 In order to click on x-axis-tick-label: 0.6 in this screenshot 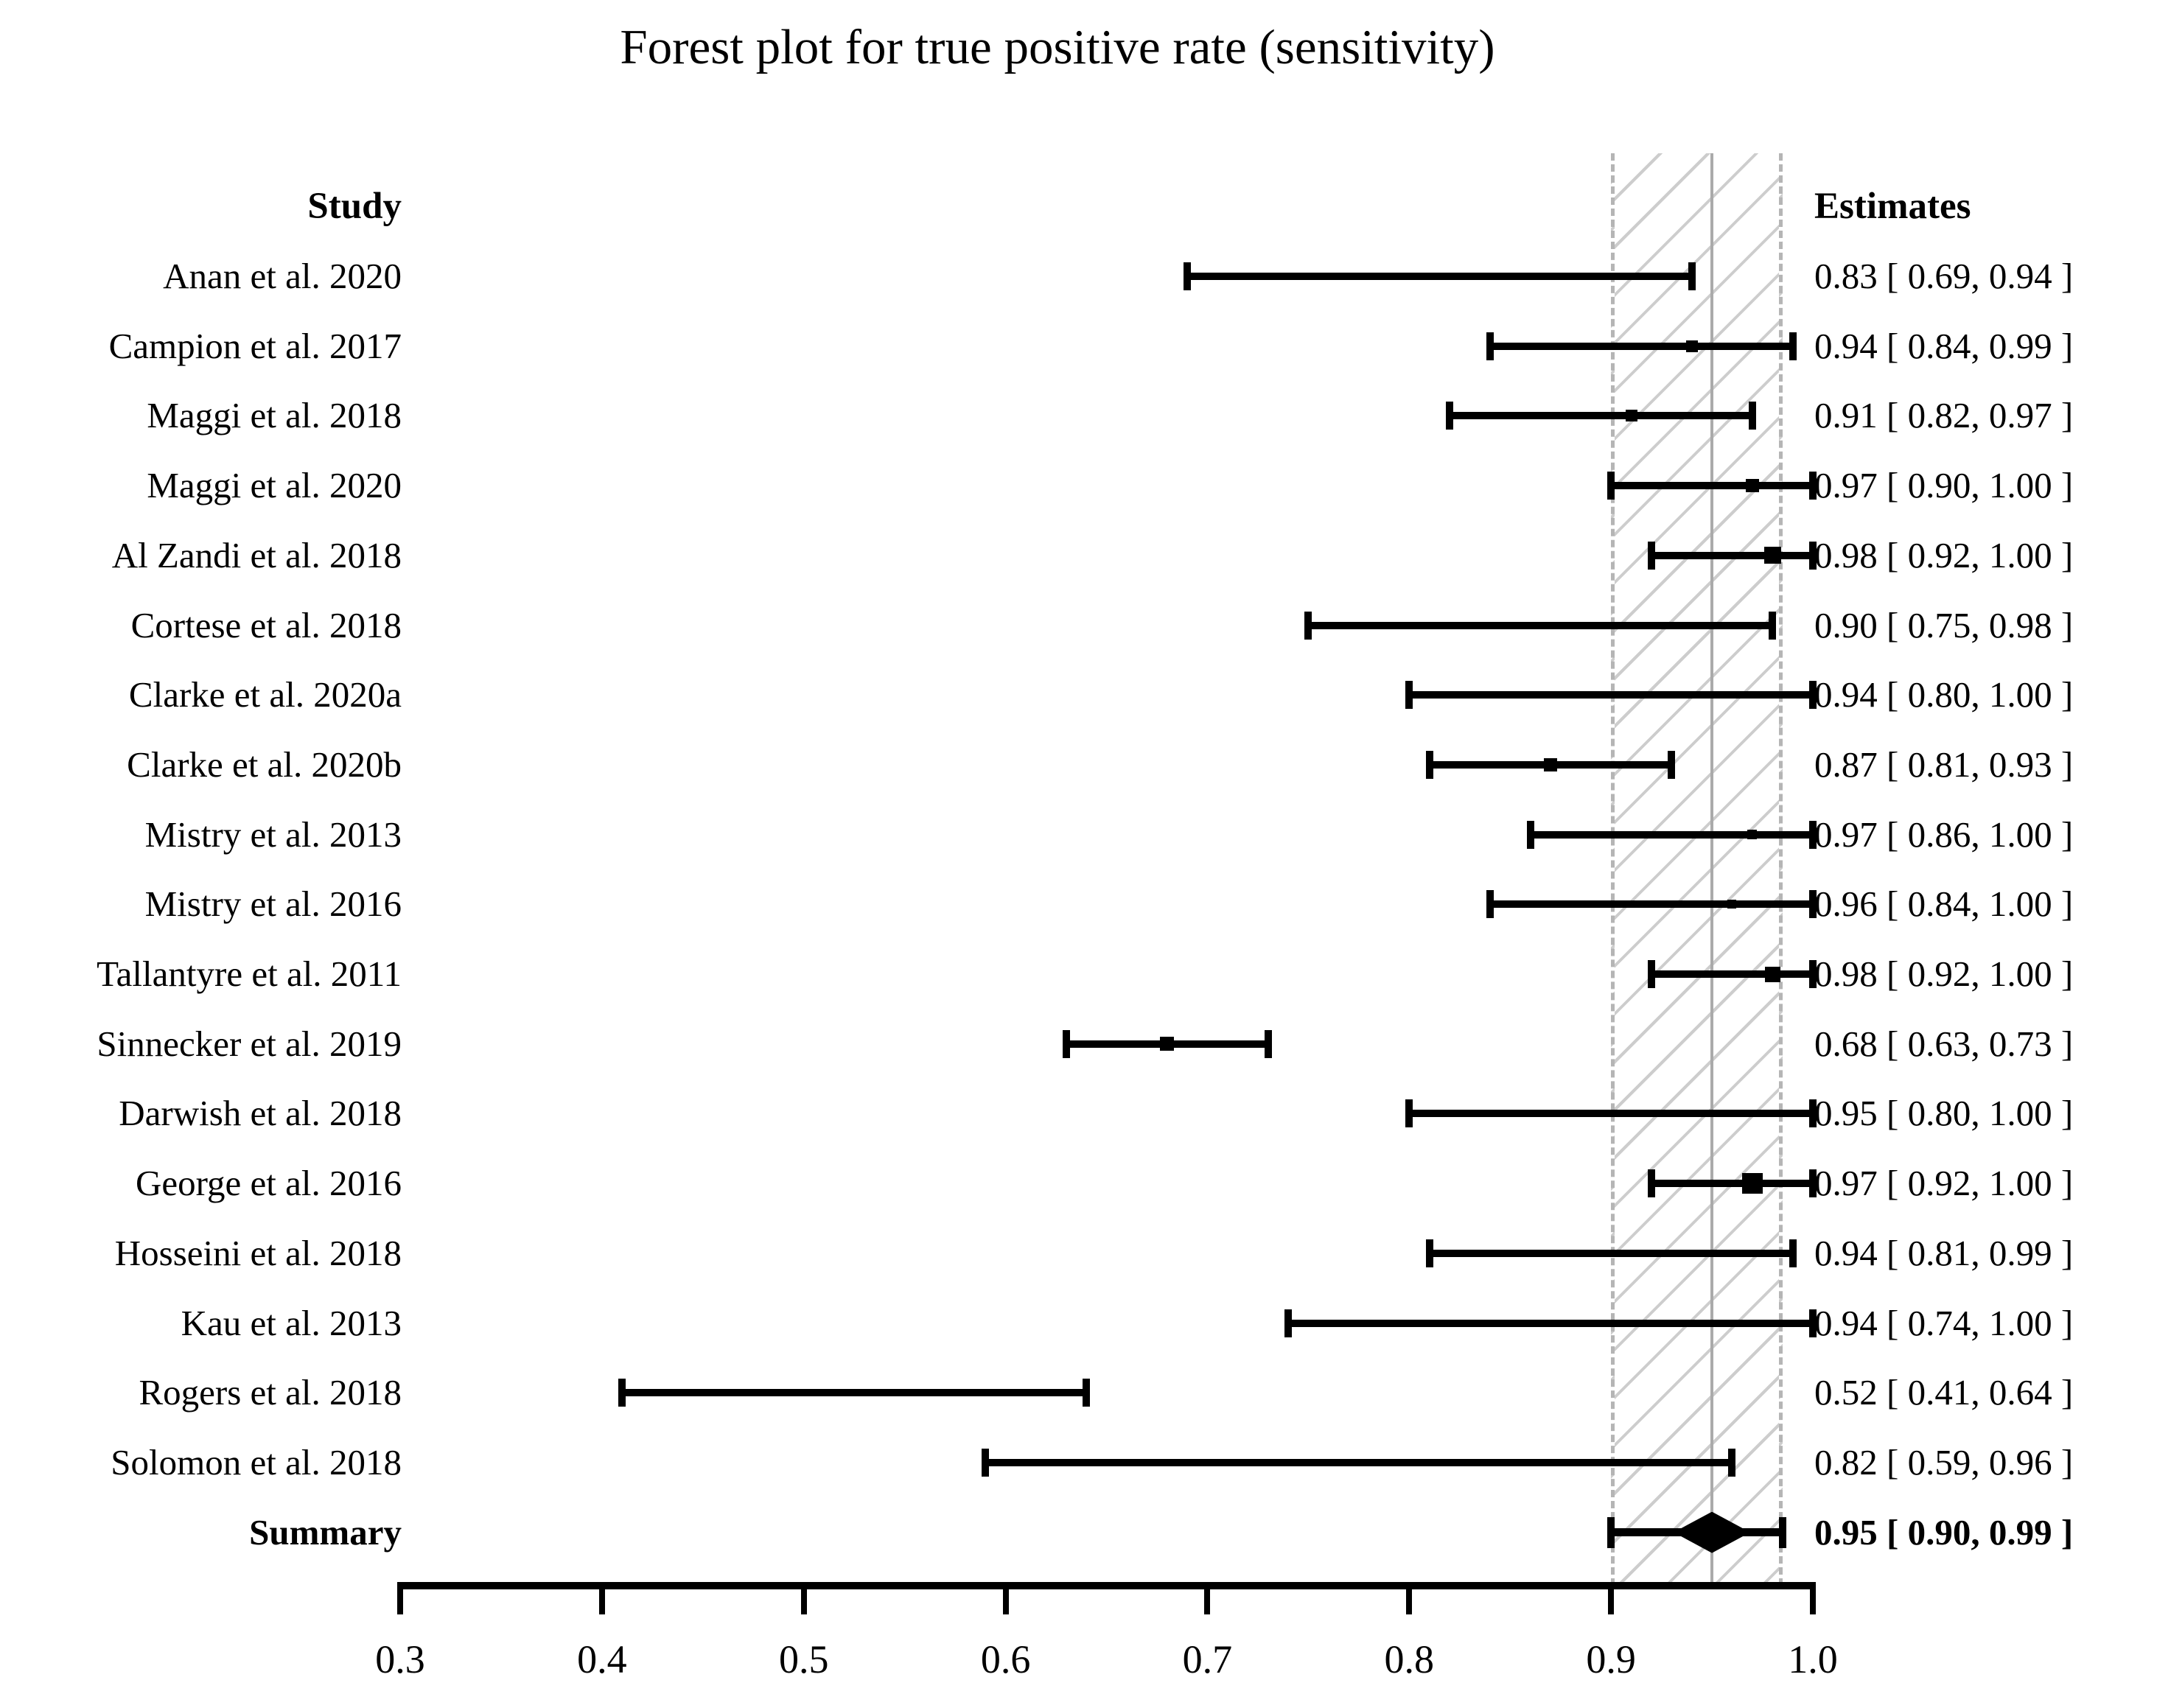, I will do `click(1006, 1659)`.